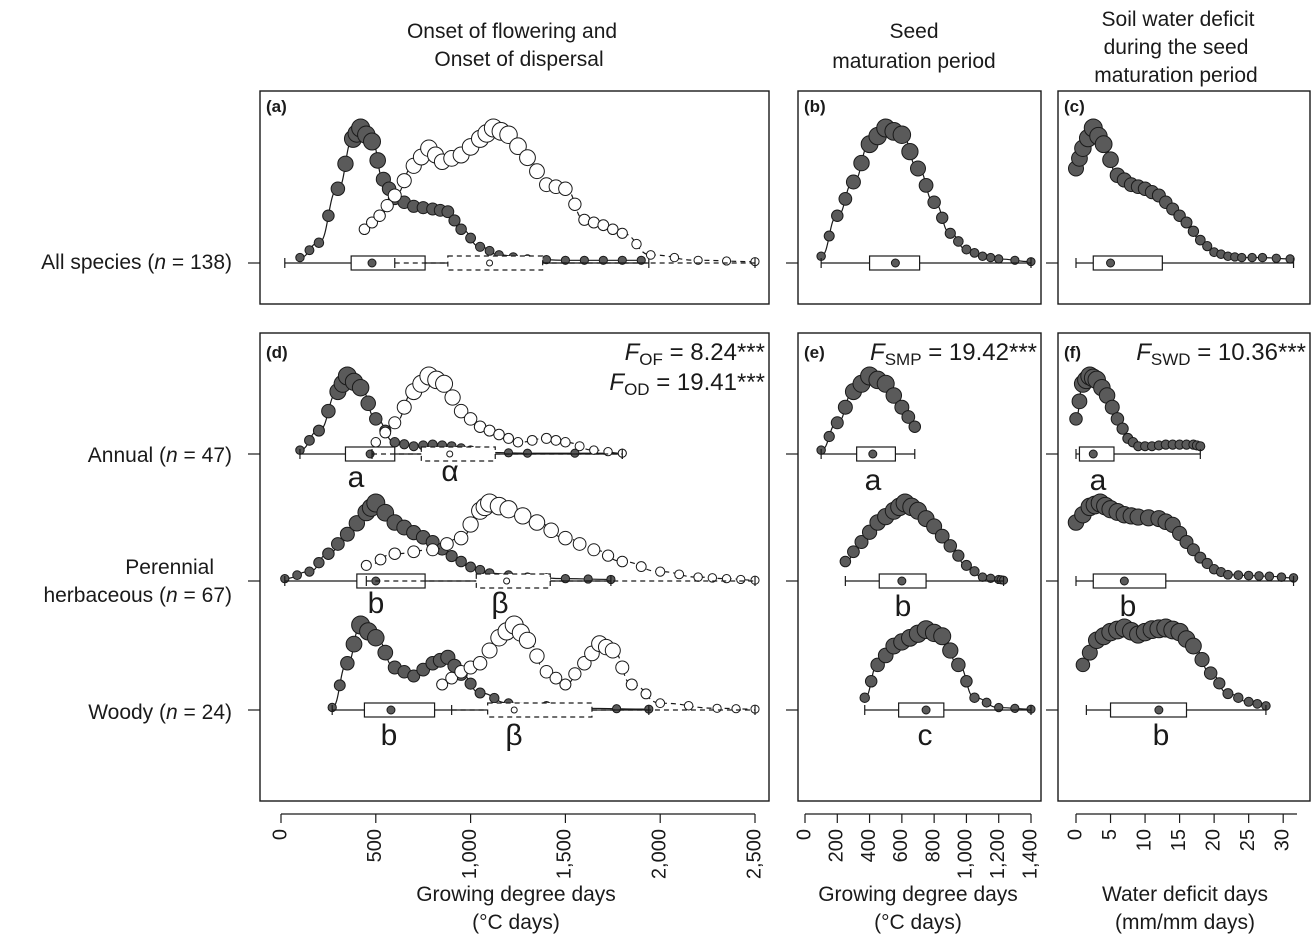 This screenshot has height=942, width=1315. I want to click on stat-f-smp: FSMP = 19.42***, so click(953, 354).